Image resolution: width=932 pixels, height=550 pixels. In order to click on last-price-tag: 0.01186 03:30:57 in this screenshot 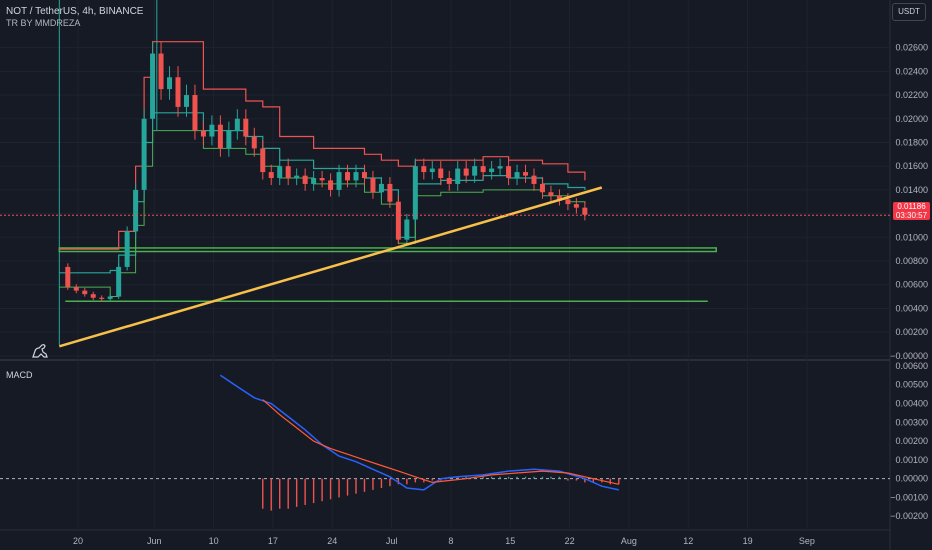, I will do `click(911, 211)`.